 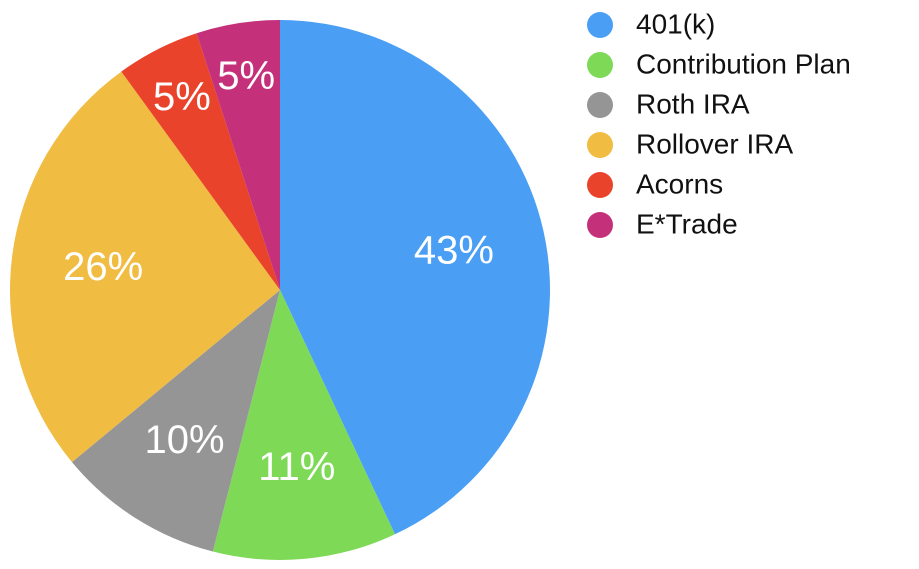 What do you see at coordinates (103, 267) in the screenshot?
I see `slice-label: 26%` at bounding box center [103, 267].